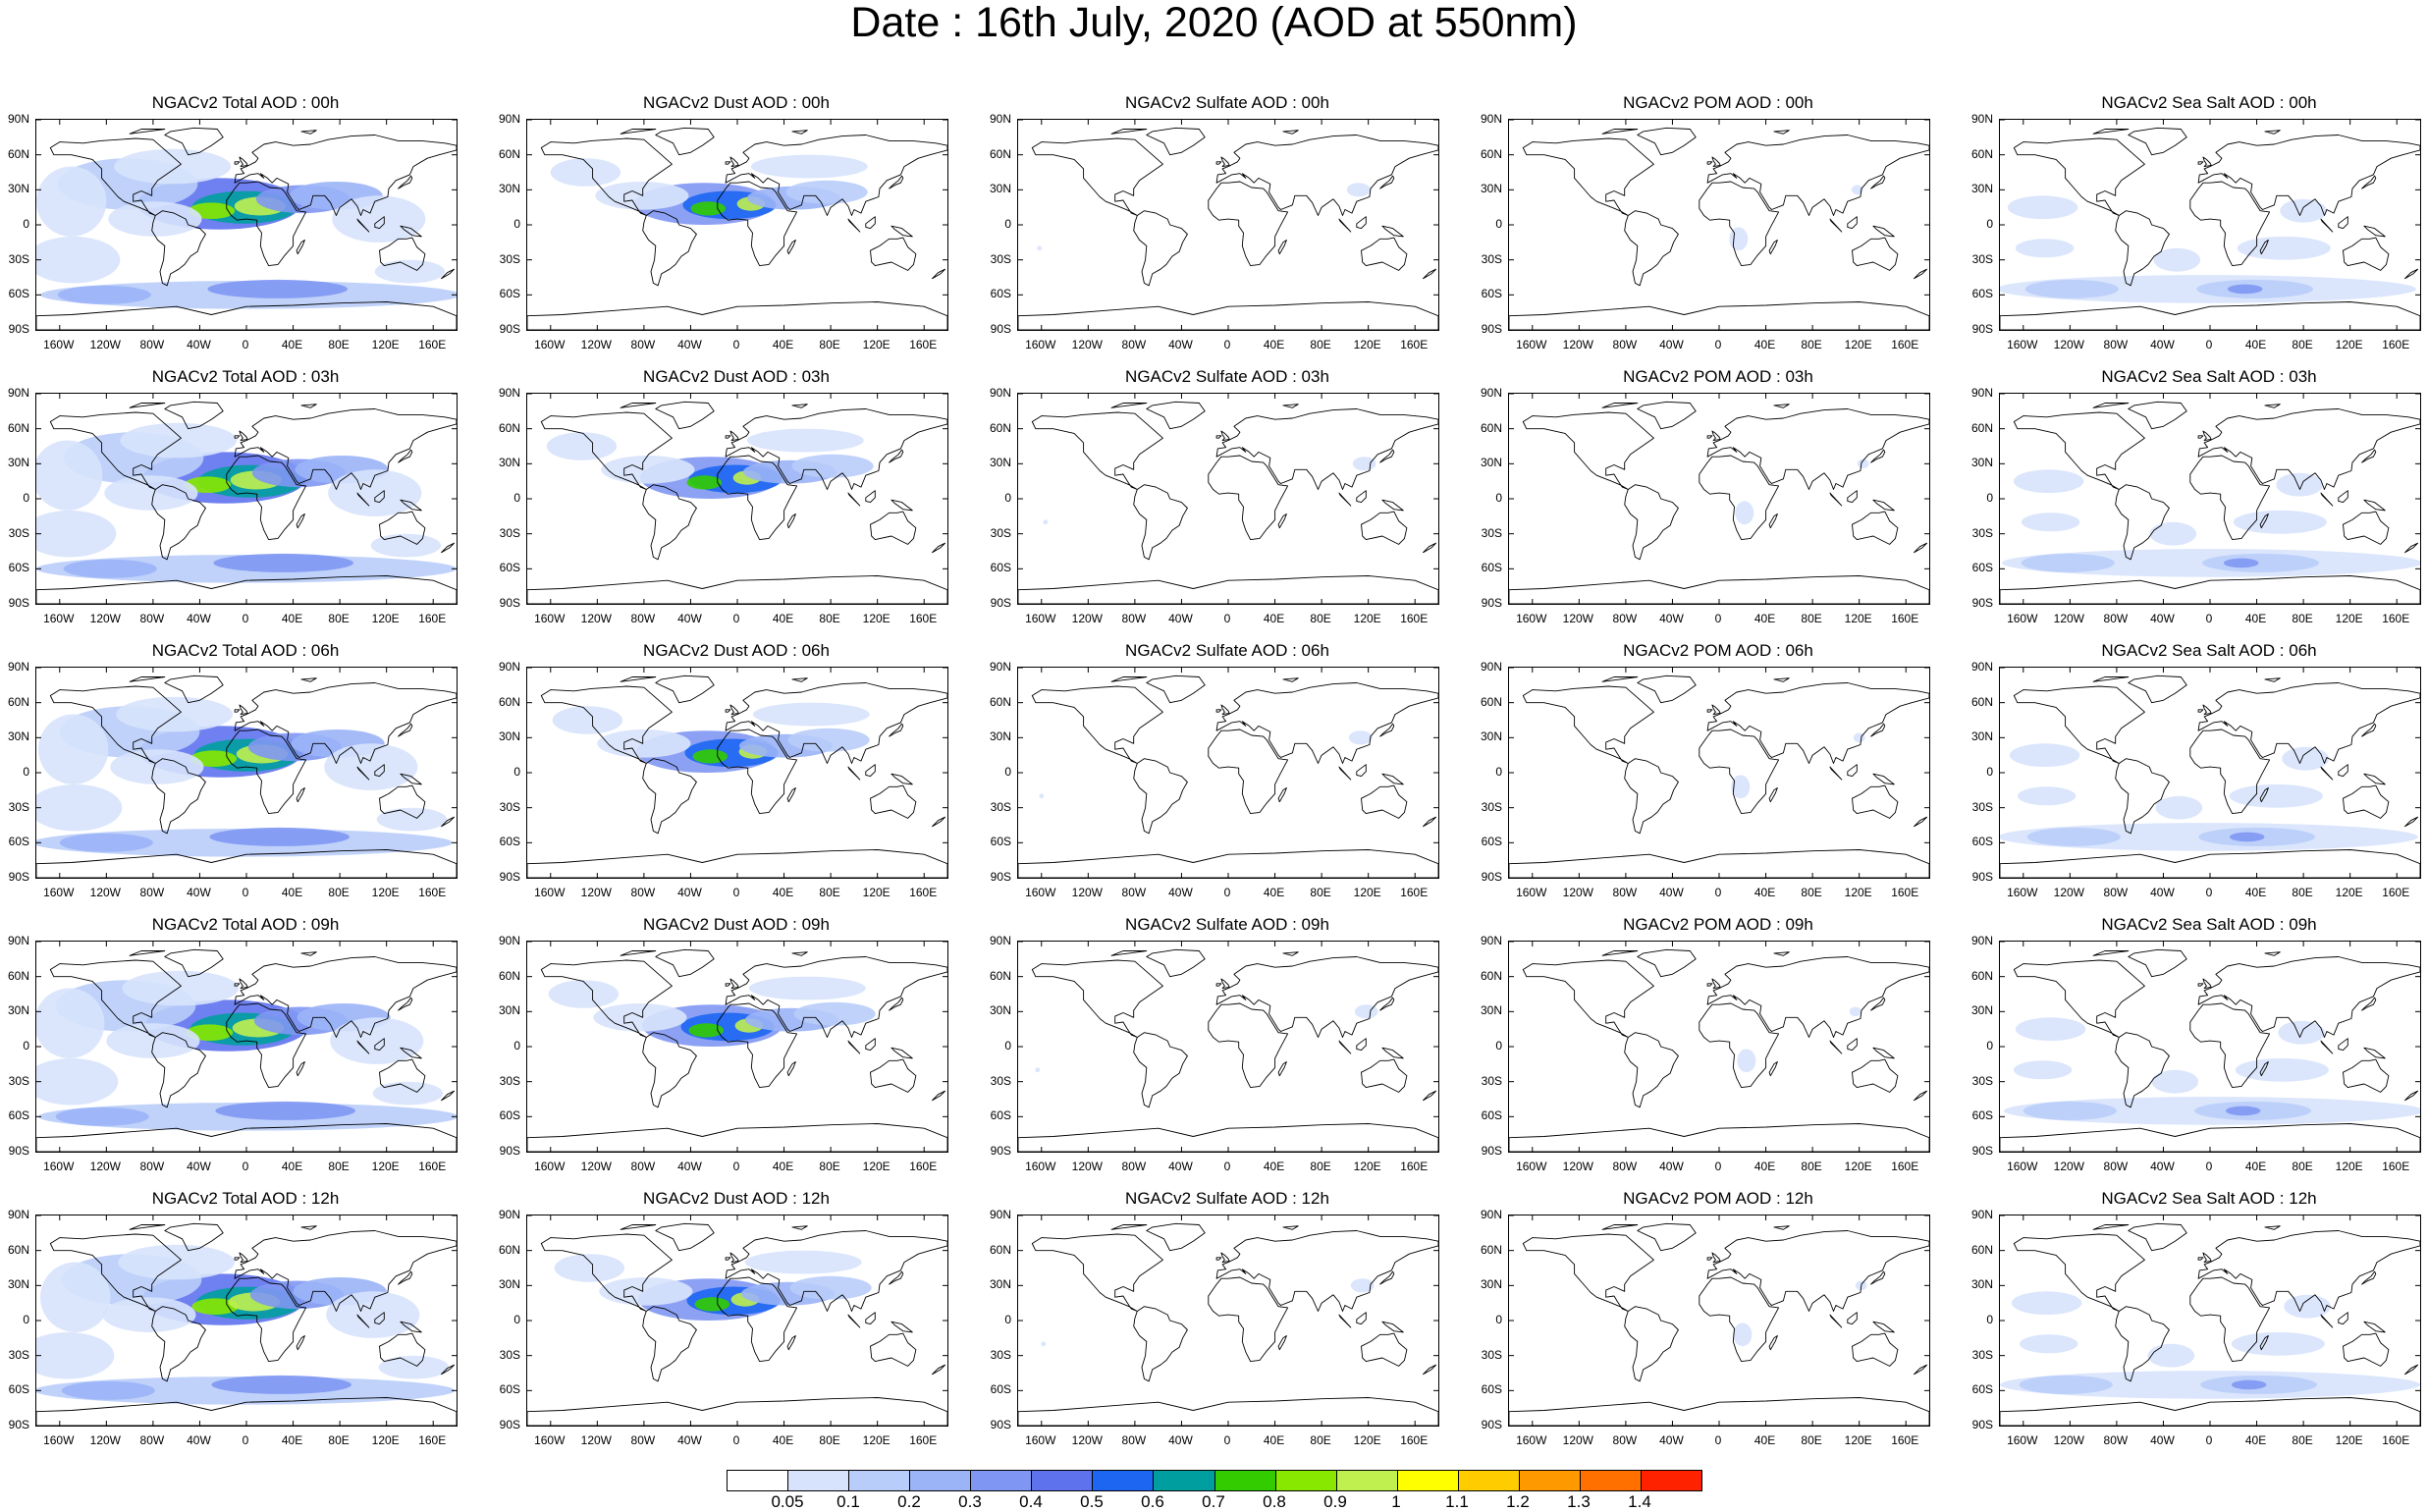 Image resolution: width=2428 pixels, height=1512 pixels. Describe the element at coordinates (1214, 1501) in the screenshot. I see `colorbar-label: 0.7` at that location.